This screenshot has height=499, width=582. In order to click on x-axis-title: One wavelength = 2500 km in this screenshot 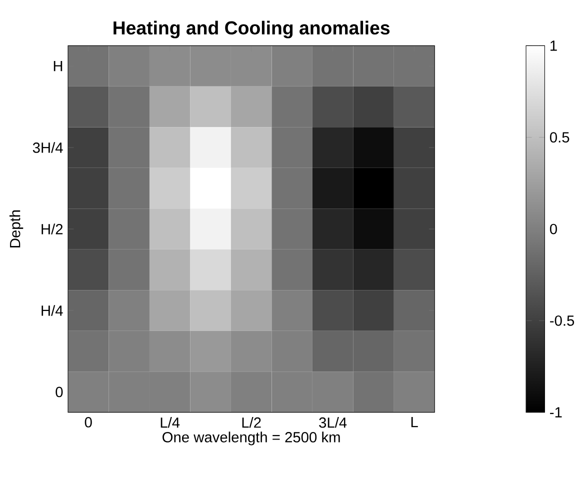, I will do `click(251, 439)`.